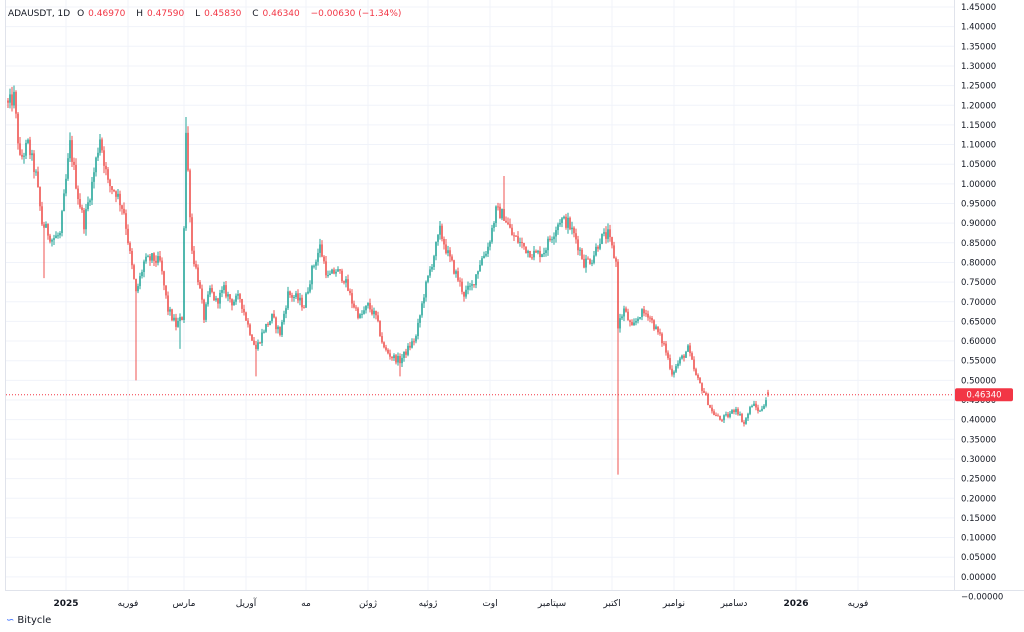  What do you see at coordinates (39, 14) in the screenshot?
I see `symbol-label: ADAUSDT, 1D` at bounding box center [39, 14].